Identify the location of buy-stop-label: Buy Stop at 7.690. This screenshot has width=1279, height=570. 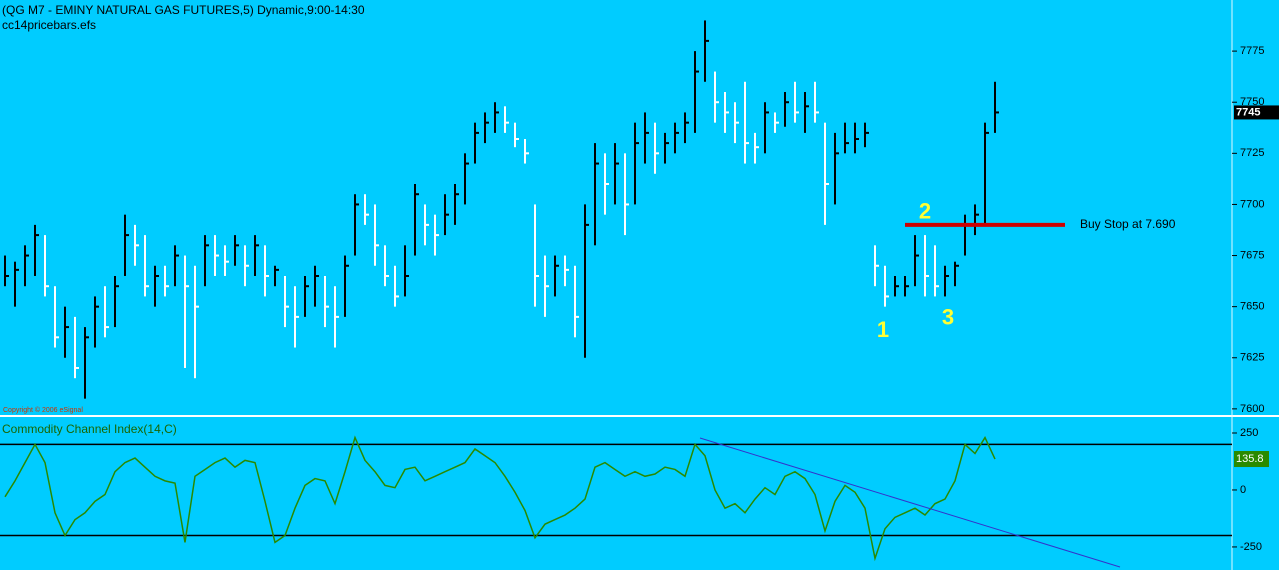
(1128, 224).